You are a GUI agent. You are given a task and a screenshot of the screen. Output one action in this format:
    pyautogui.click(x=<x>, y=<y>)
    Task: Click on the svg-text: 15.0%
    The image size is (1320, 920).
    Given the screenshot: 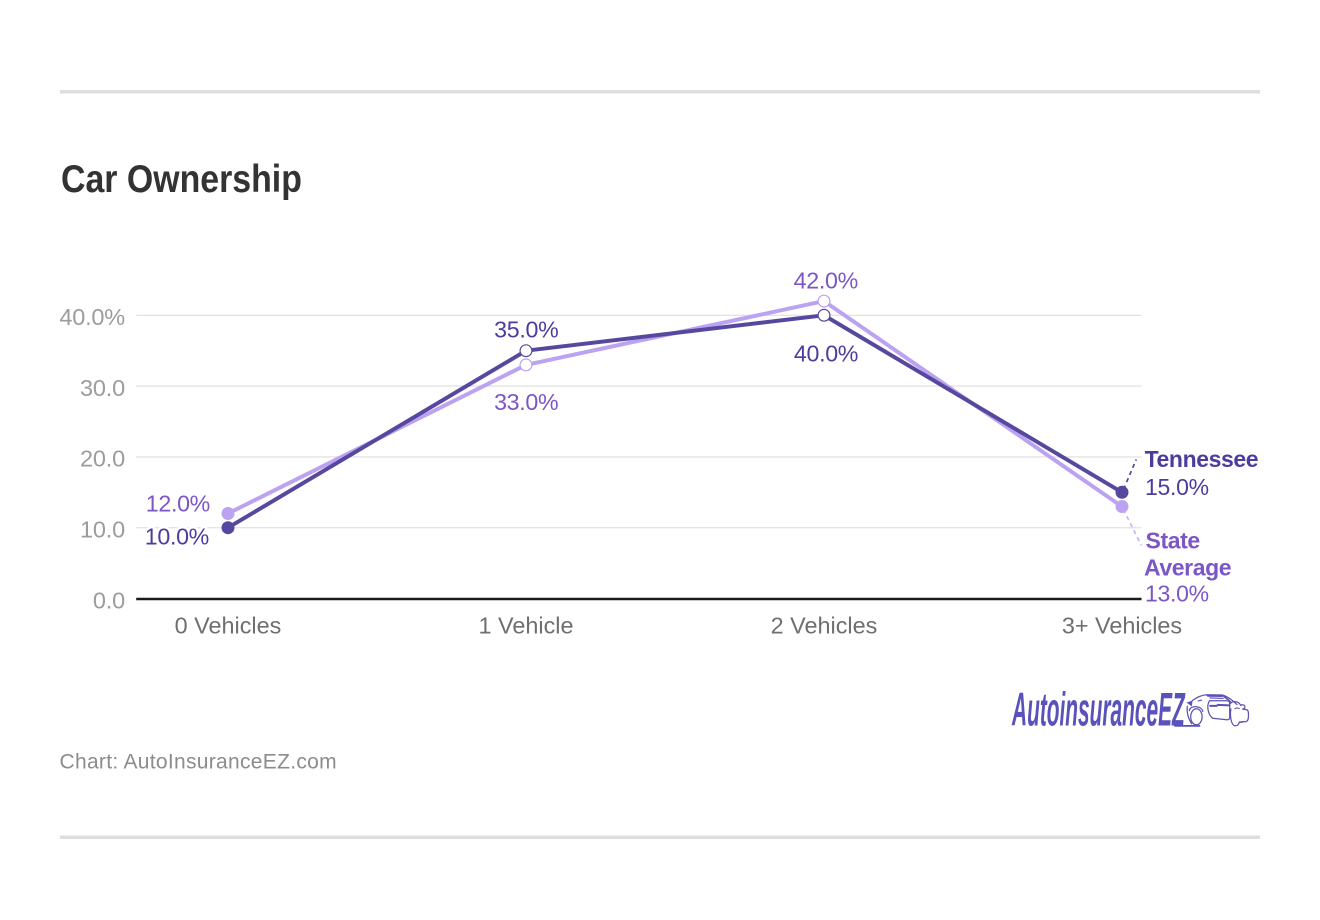 What is the action you would take?
    pyautogui.click(x=1177, y=487)
    